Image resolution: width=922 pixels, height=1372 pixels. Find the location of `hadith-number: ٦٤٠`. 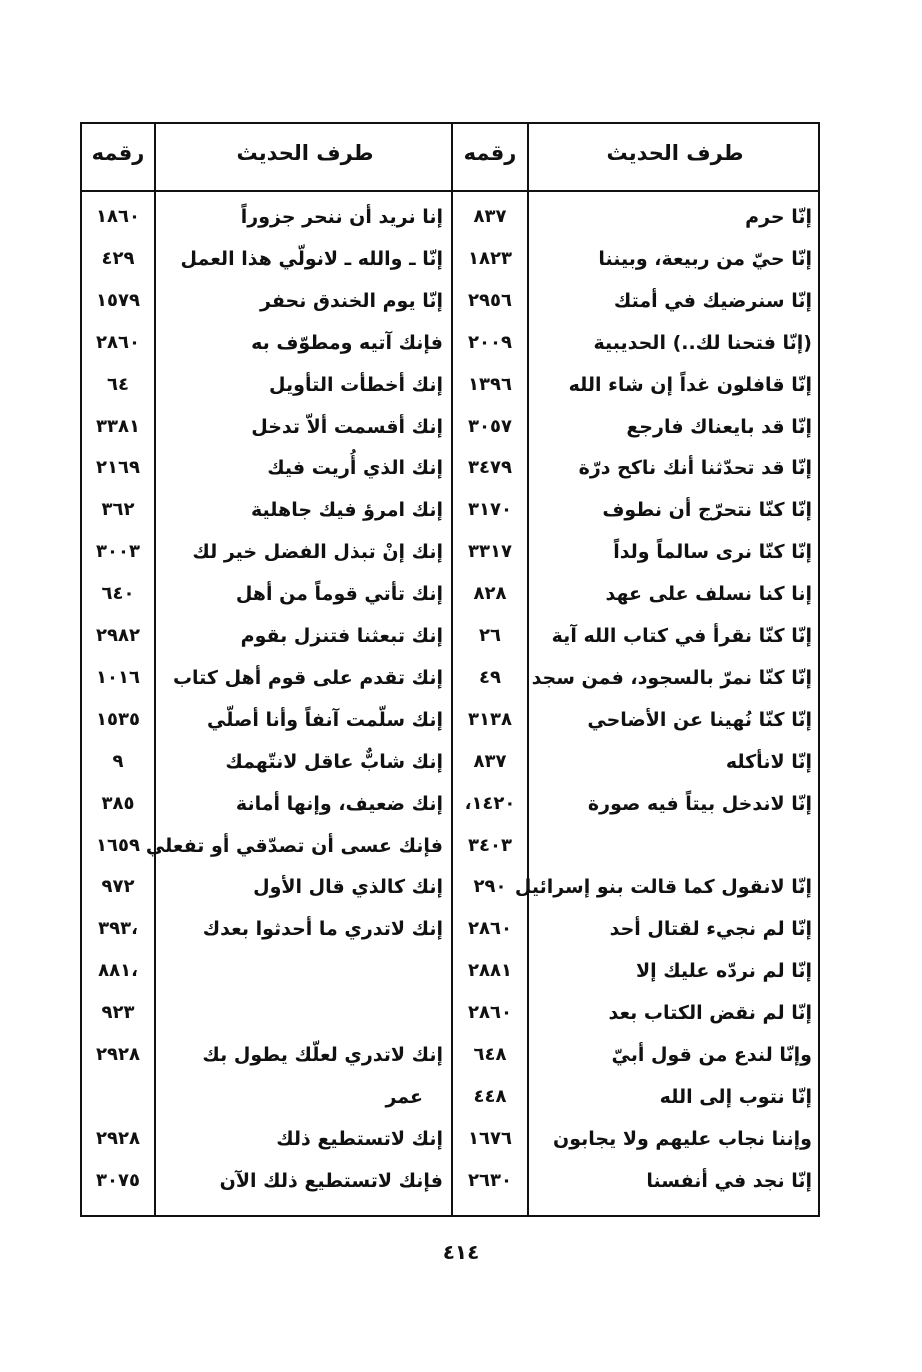

hadith-number: ٦٤٠ is located at coordinates (118, 594).